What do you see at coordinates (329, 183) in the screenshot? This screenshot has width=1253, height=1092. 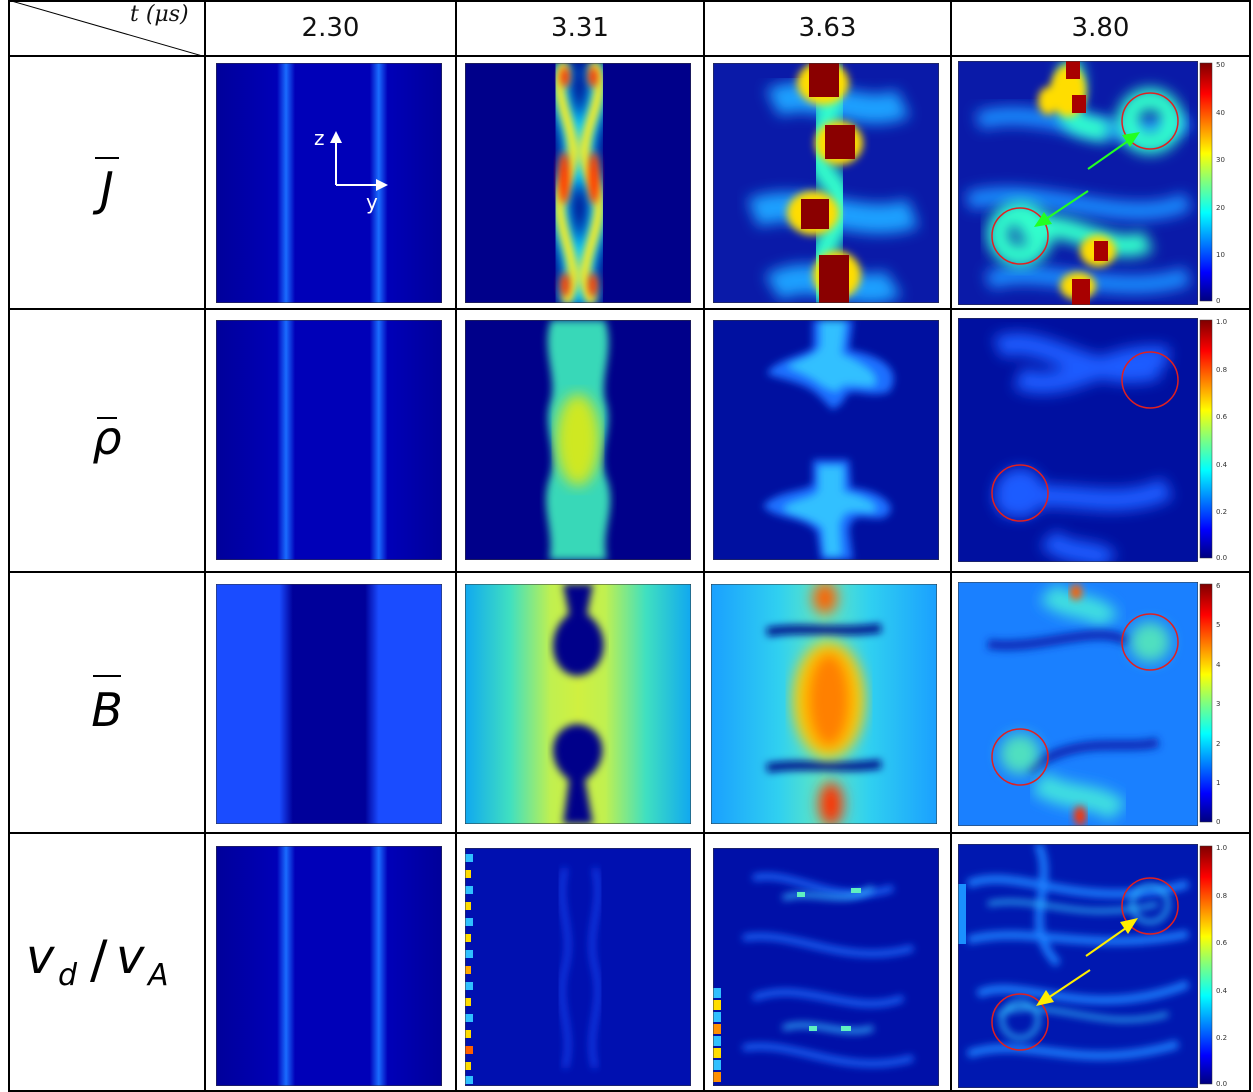 I see `field-map-j-t1: z y` at bounding box center [329, 183].